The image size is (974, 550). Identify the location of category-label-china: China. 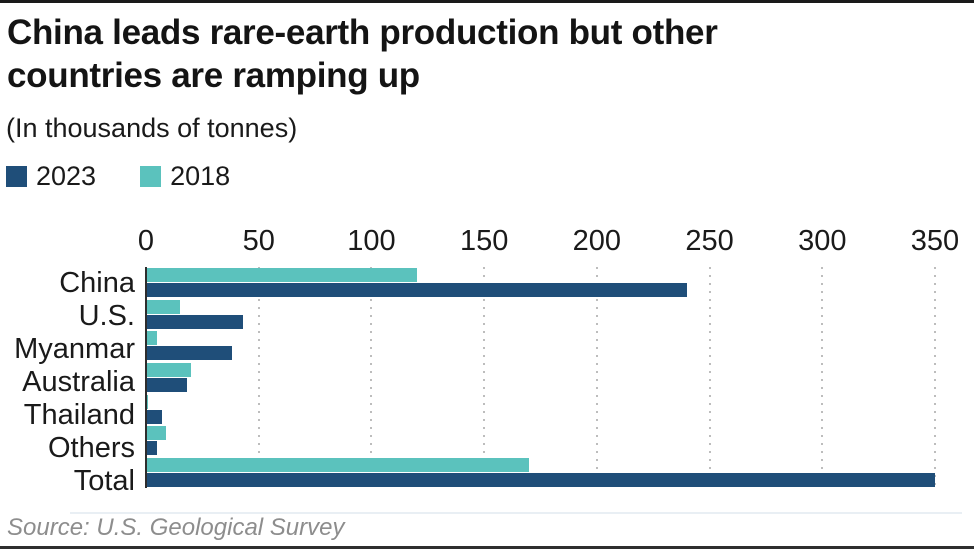
(97, 283).